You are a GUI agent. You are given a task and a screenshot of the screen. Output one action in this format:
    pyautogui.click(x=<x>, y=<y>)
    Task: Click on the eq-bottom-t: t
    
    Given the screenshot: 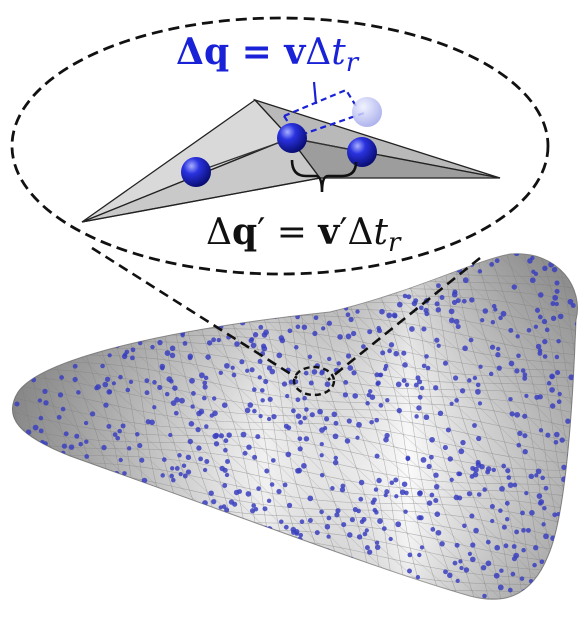 What is the action you would take?
    pyautogui.click(x=381, y=232)
    